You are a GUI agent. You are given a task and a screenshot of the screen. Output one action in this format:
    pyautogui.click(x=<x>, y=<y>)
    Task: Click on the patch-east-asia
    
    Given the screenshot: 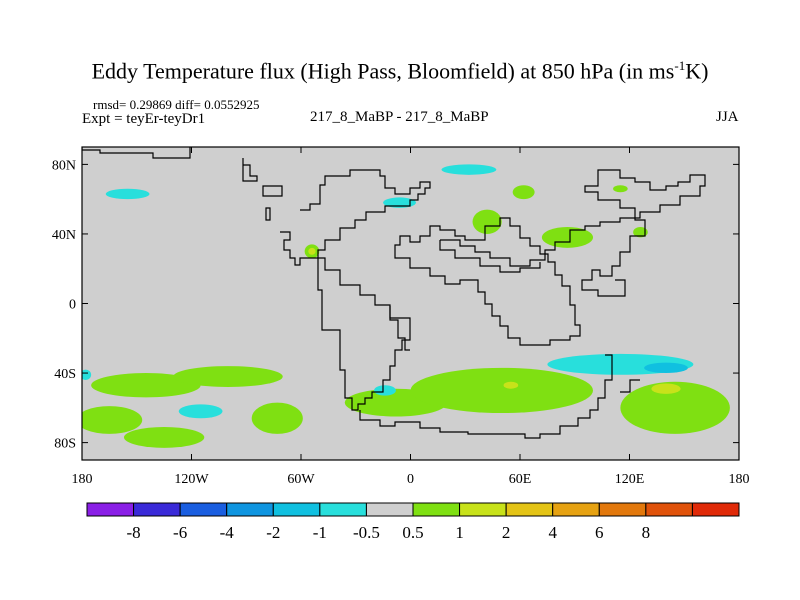 What is the action you would take?
    pyautogui.click(x=640, y=232)
    